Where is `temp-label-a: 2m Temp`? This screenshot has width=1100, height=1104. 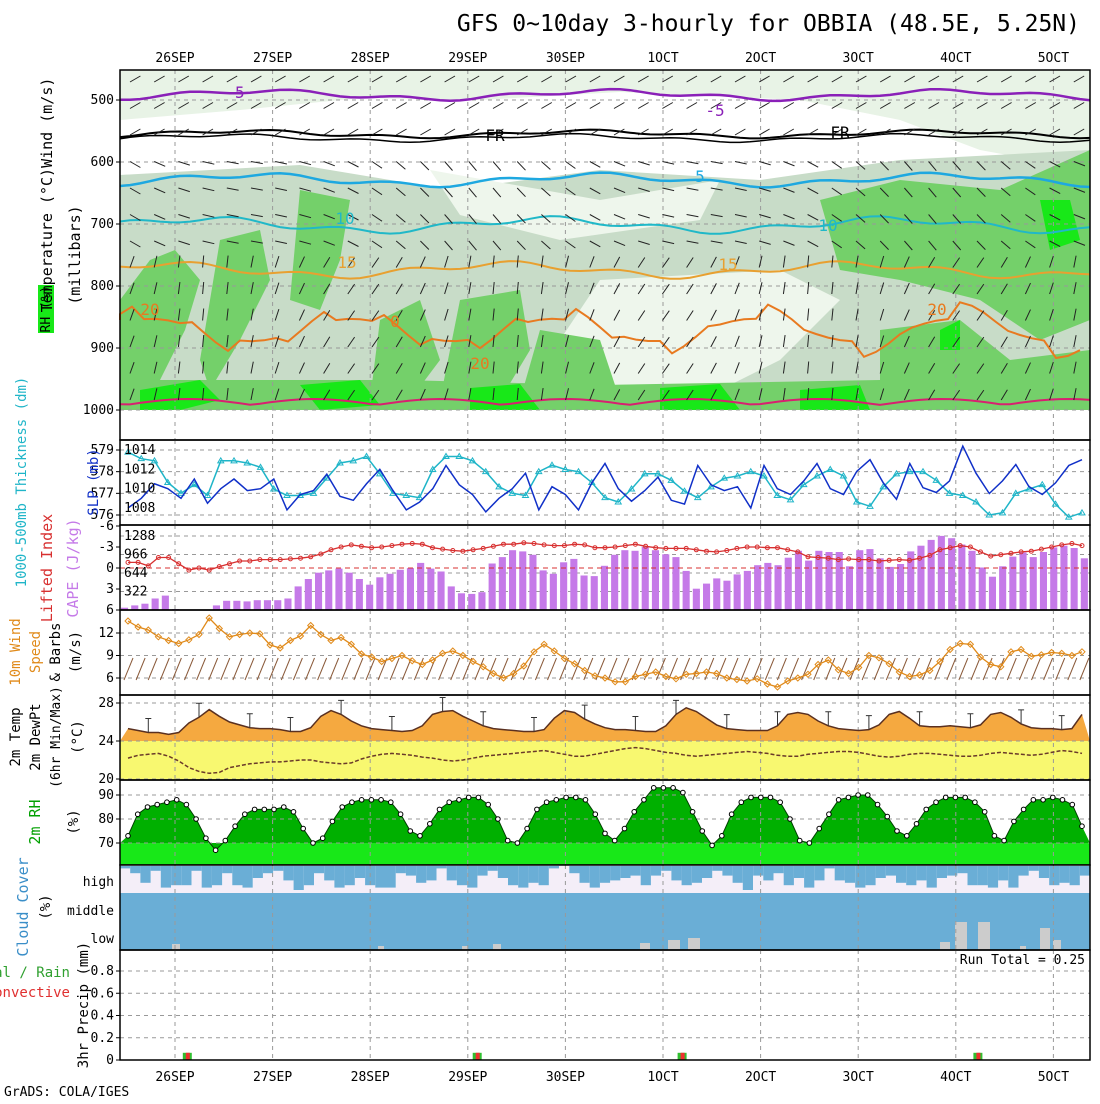 temp-label-a: 2m Temp is located at coordinates (16, 736).